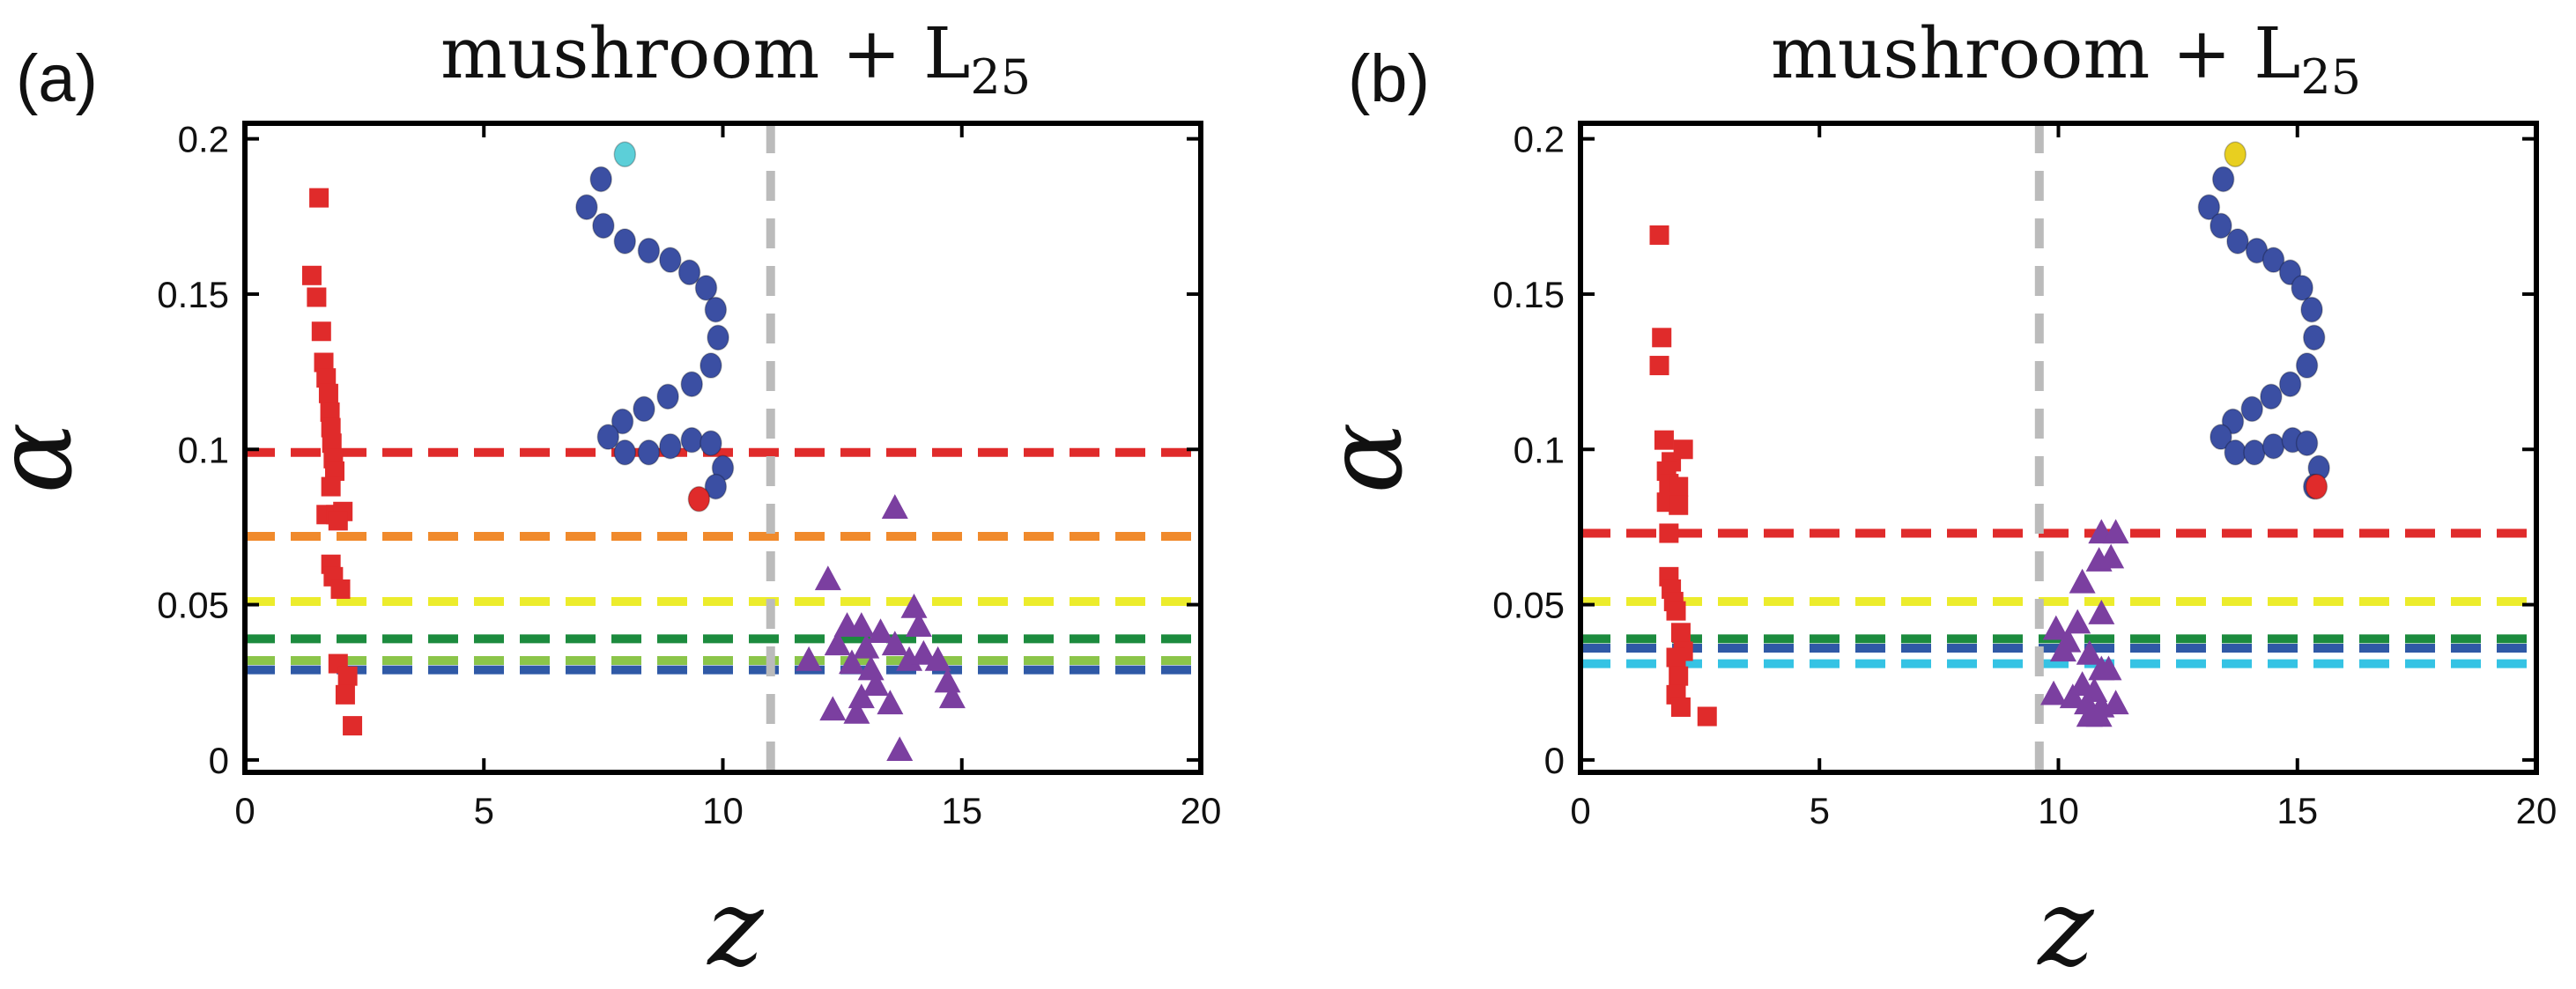 This screenshot has height=989, width=2576. I want to click on y-axis-label: α, so click(48, 457).